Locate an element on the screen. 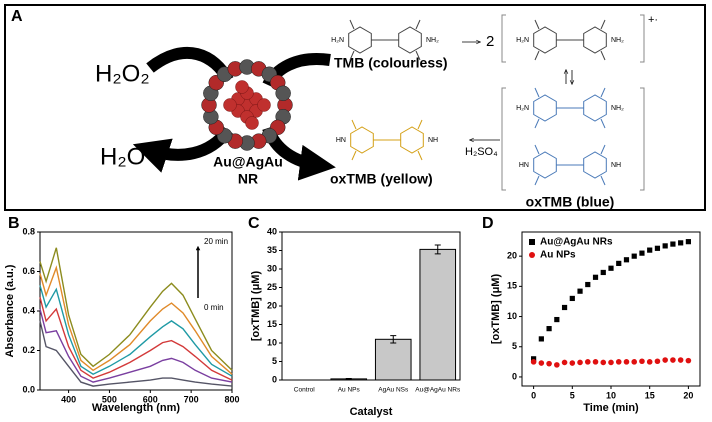 The height and width of the screenshot is (422, 712). catalyst-label: NR is located at coordinates (248, 179).